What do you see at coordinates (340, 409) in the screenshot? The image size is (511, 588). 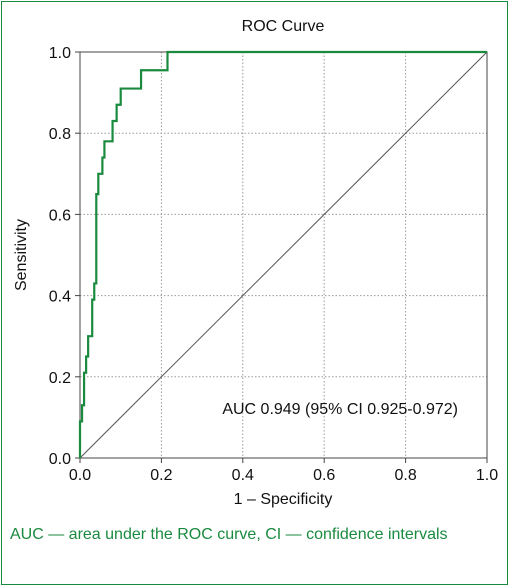 I see `auc-annotation: AUC 0.949 (95% CI 0.925-0.972)` at bounding box center [340, 409].